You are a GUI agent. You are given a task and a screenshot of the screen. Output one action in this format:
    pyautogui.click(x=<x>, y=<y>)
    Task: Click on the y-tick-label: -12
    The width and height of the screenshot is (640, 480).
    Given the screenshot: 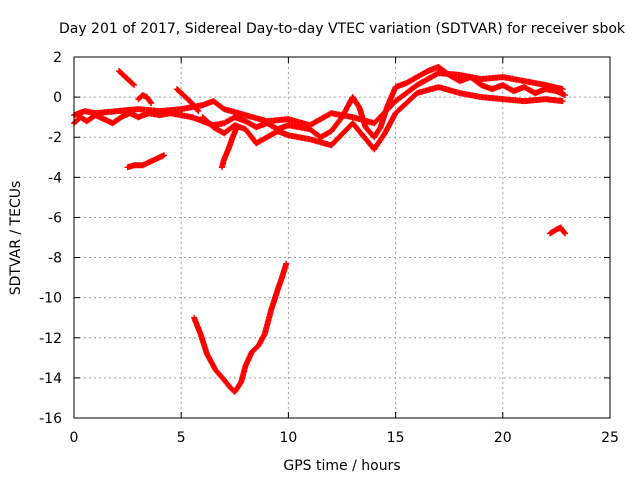 What is the action you would take?
    pyautogui.click(x=50, y=339)
    